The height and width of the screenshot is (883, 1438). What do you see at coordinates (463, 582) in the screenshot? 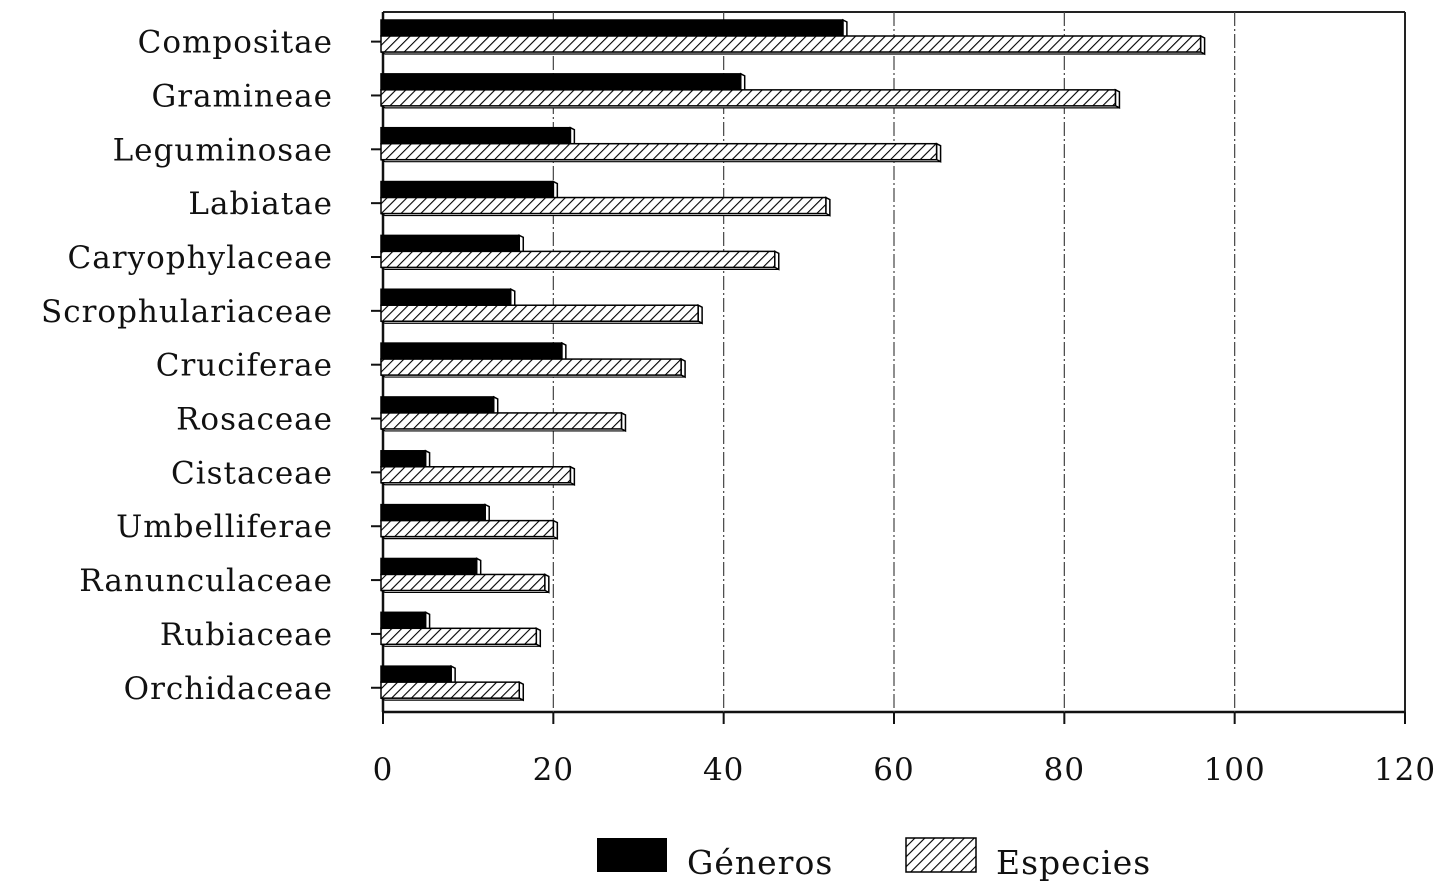
I see `bar-especies-ranunculaceae` at bounding box center [463, 582].